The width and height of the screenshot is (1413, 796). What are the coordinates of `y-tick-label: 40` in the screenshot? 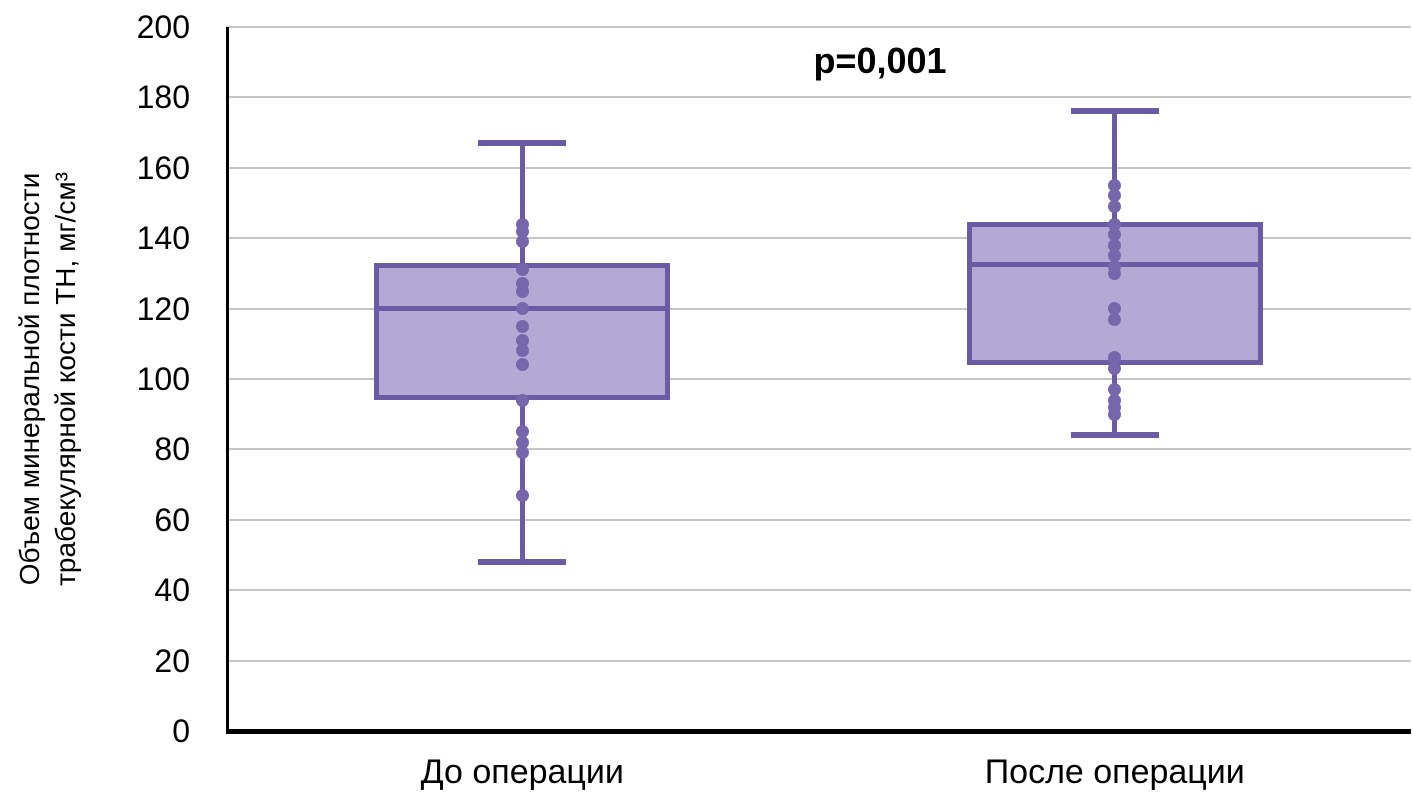 It's located at (172, 590).